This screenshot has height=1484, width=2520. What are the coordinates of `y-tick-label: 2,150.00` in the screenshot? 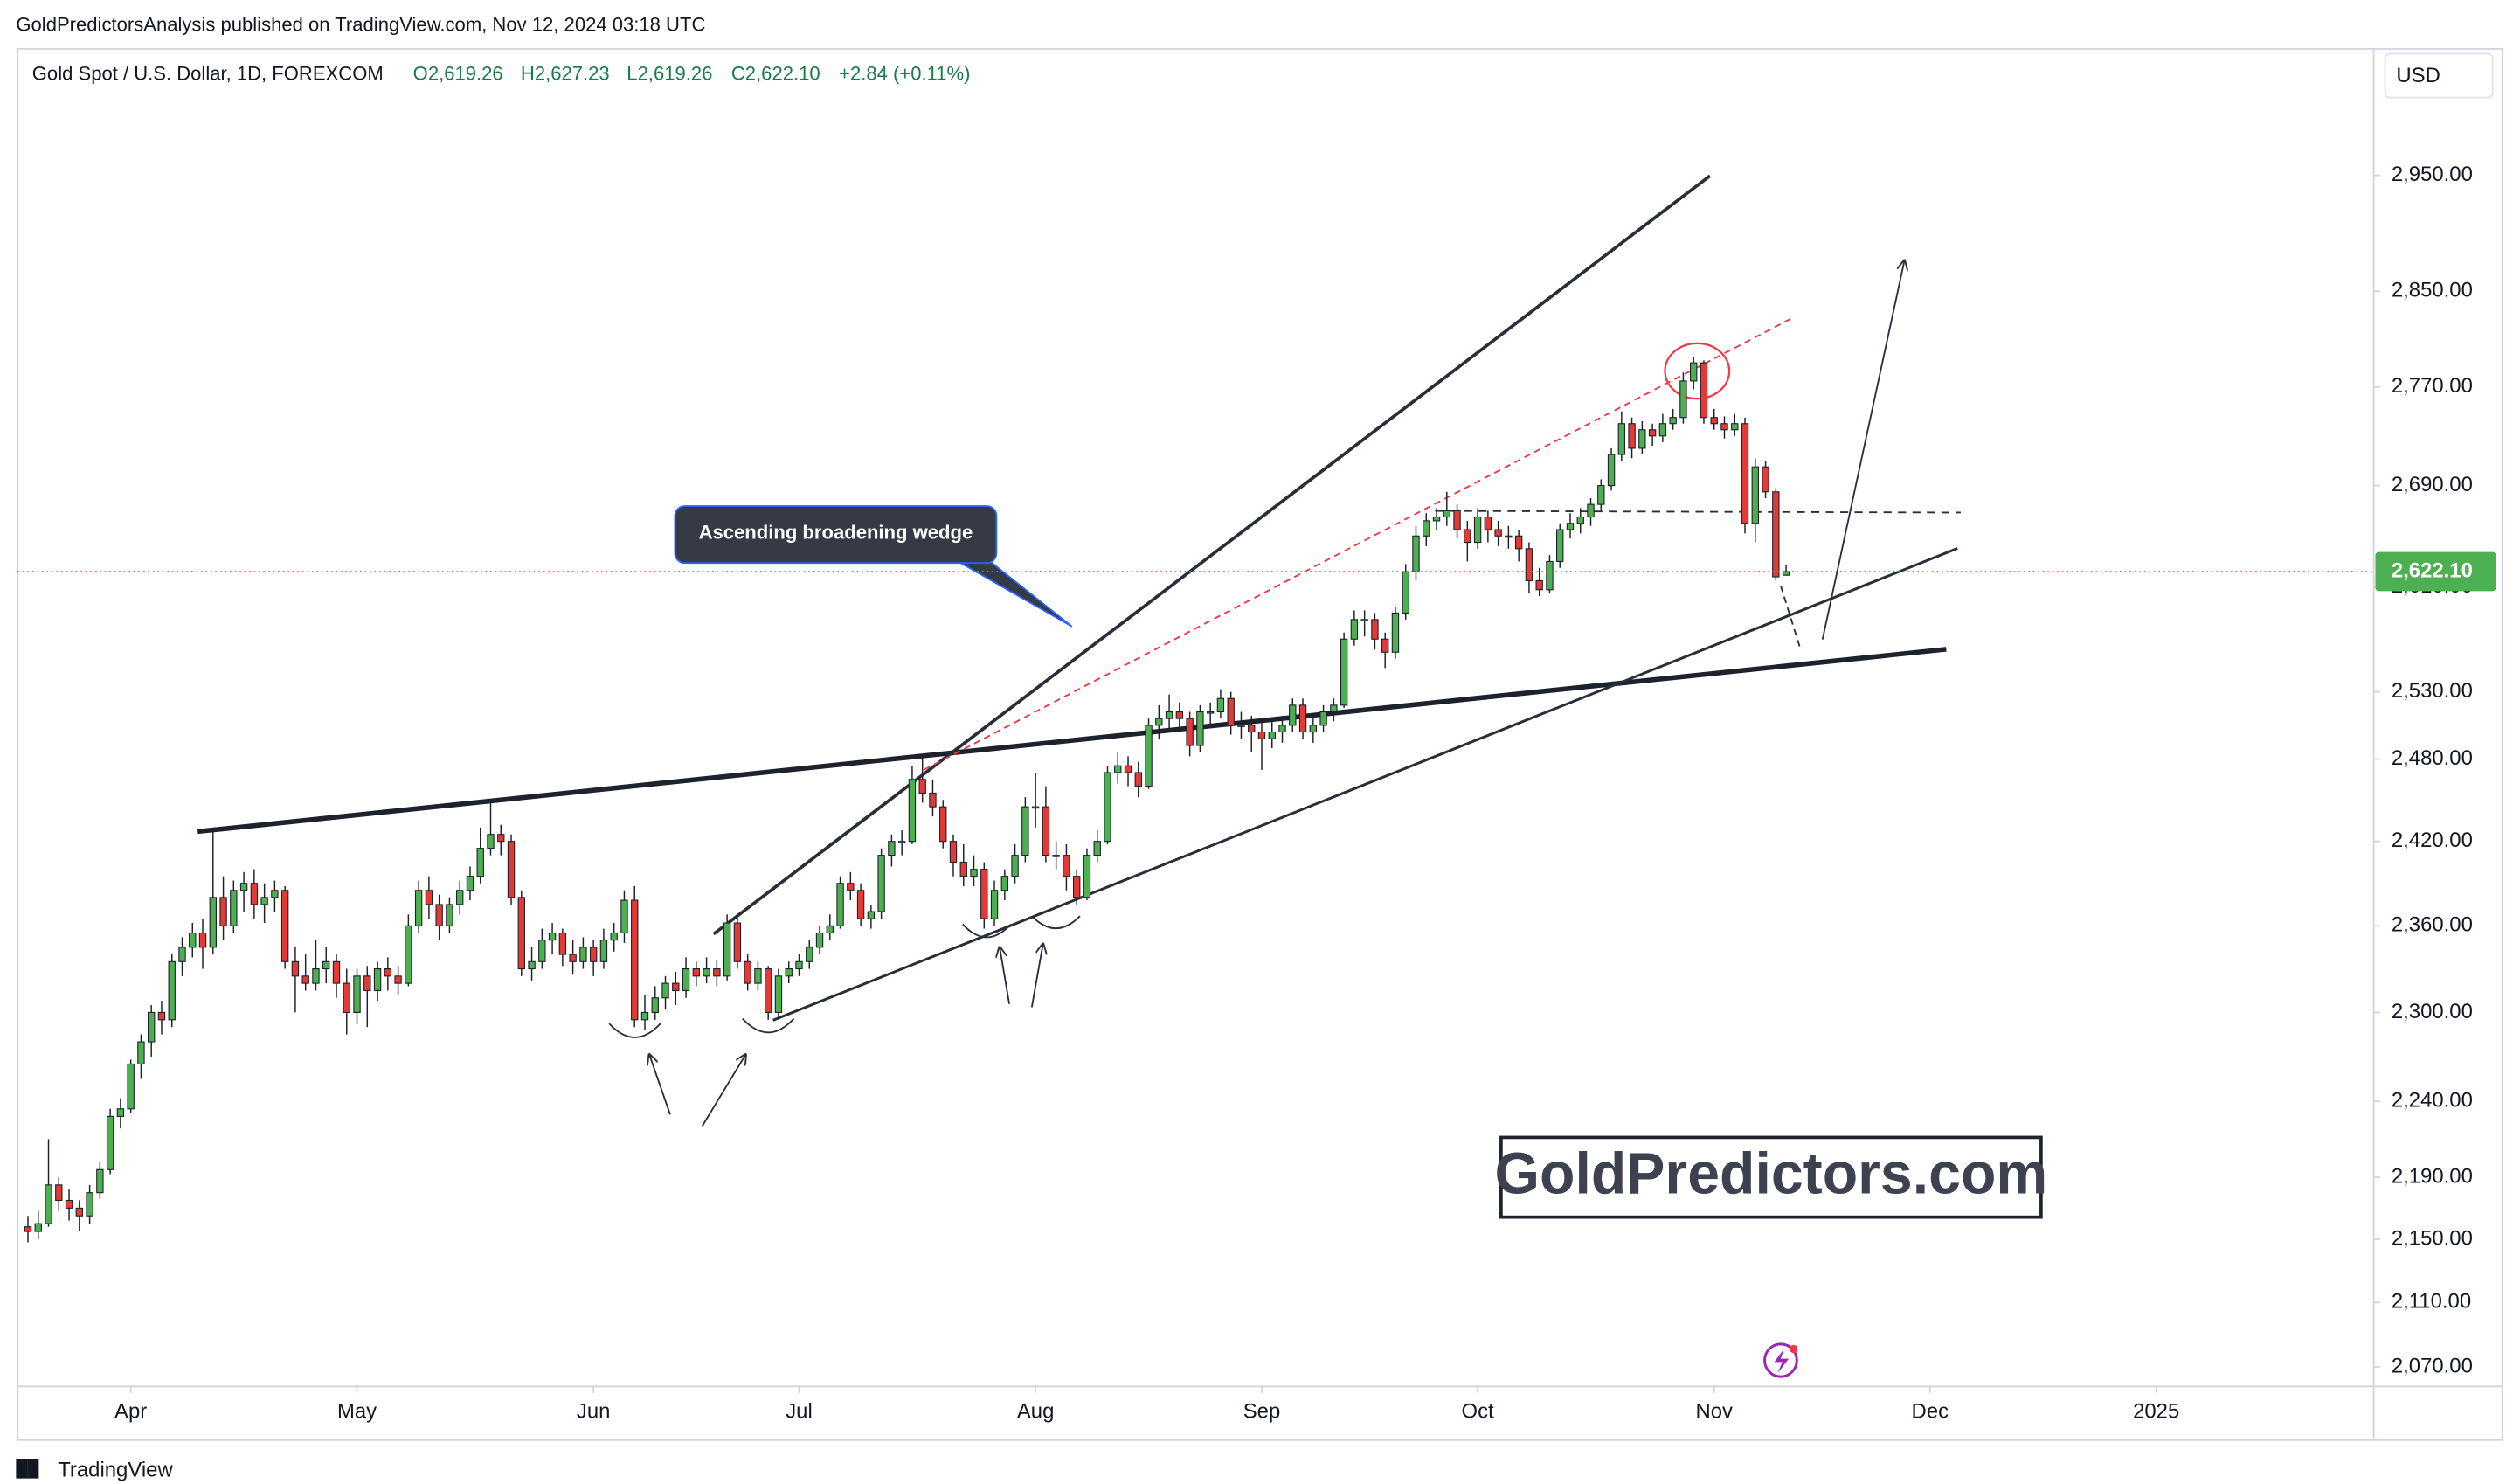 It's located at (2432, 1238).